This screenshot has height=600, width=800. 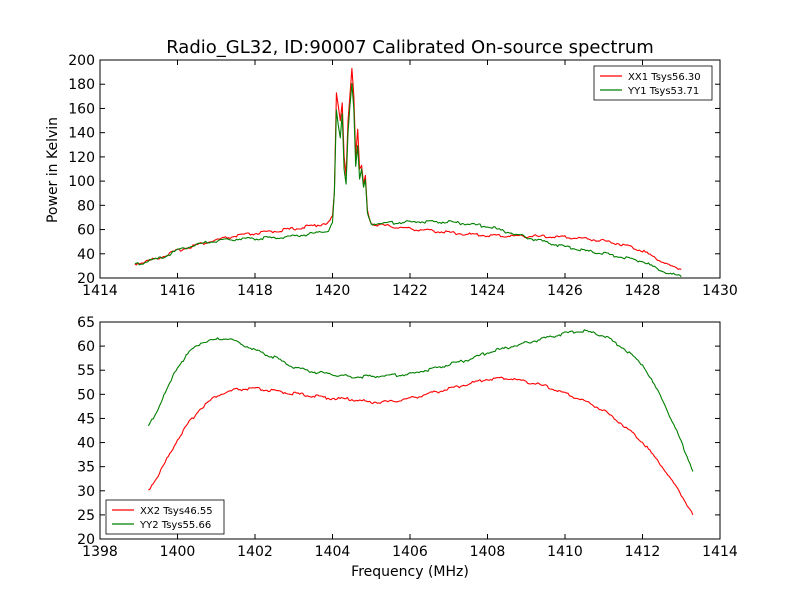 I want to click on x-tick-label: 1406, so click(x=410, y=552).